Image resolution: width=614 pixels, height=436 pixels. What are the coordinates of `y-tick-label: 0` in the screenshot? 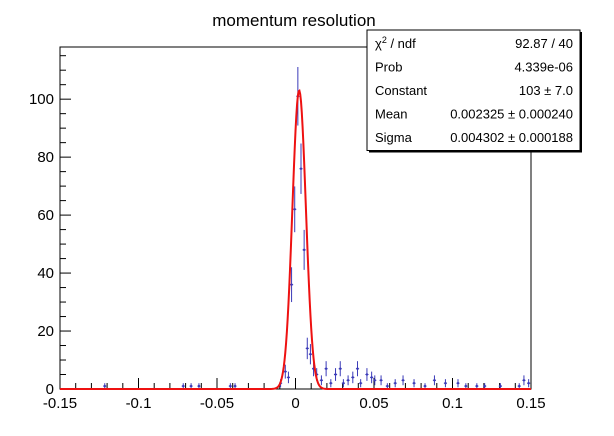 It's located at (50, 389).